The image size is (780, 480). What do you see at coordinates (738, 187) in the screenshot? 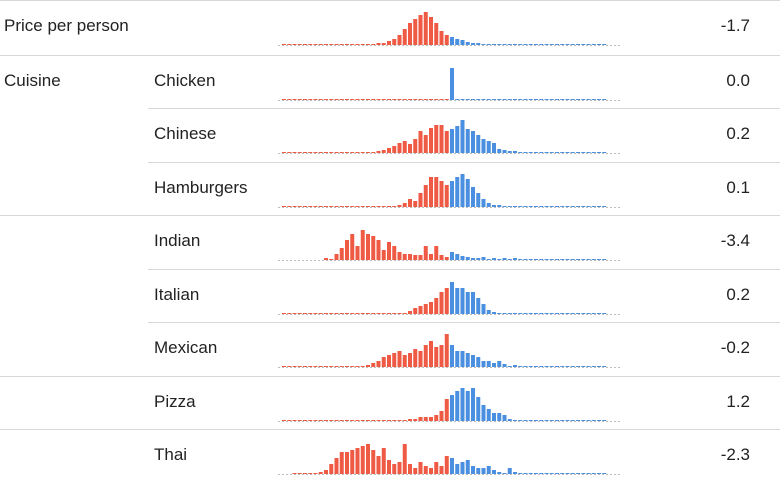
I see `coefficient-value: 0.1` at bounding box center [738, 187].